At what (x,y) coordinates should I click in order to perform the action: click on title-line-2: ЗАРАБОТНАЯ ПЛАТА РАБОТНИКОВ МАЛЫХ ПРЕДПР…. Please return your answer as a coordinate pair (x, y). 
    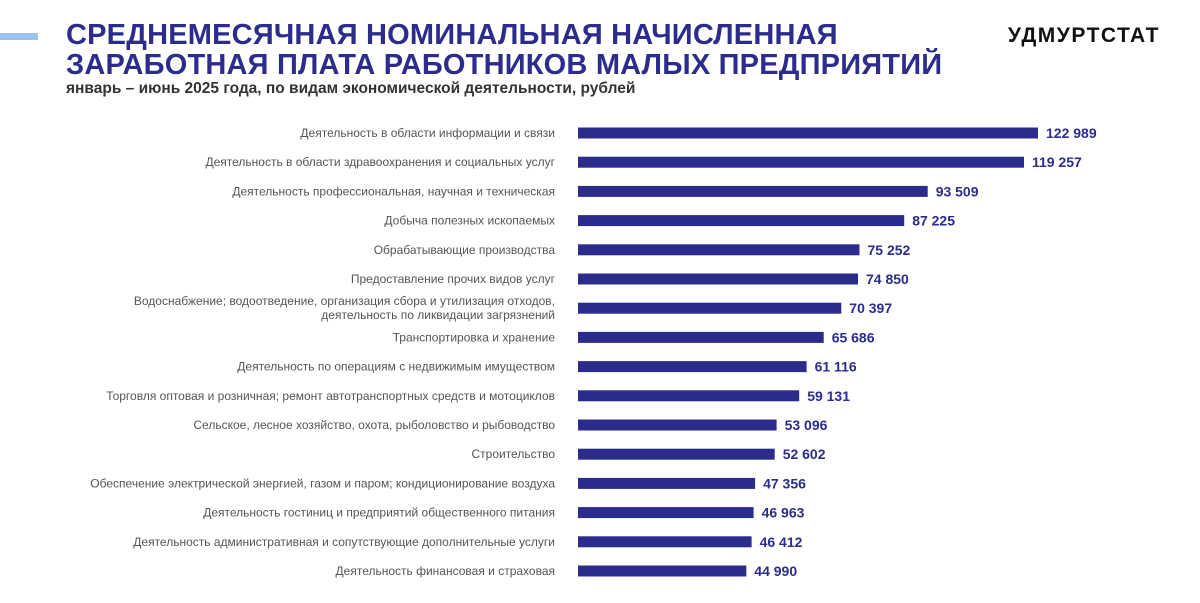
    Looking at the image, I should click on (504, 65).